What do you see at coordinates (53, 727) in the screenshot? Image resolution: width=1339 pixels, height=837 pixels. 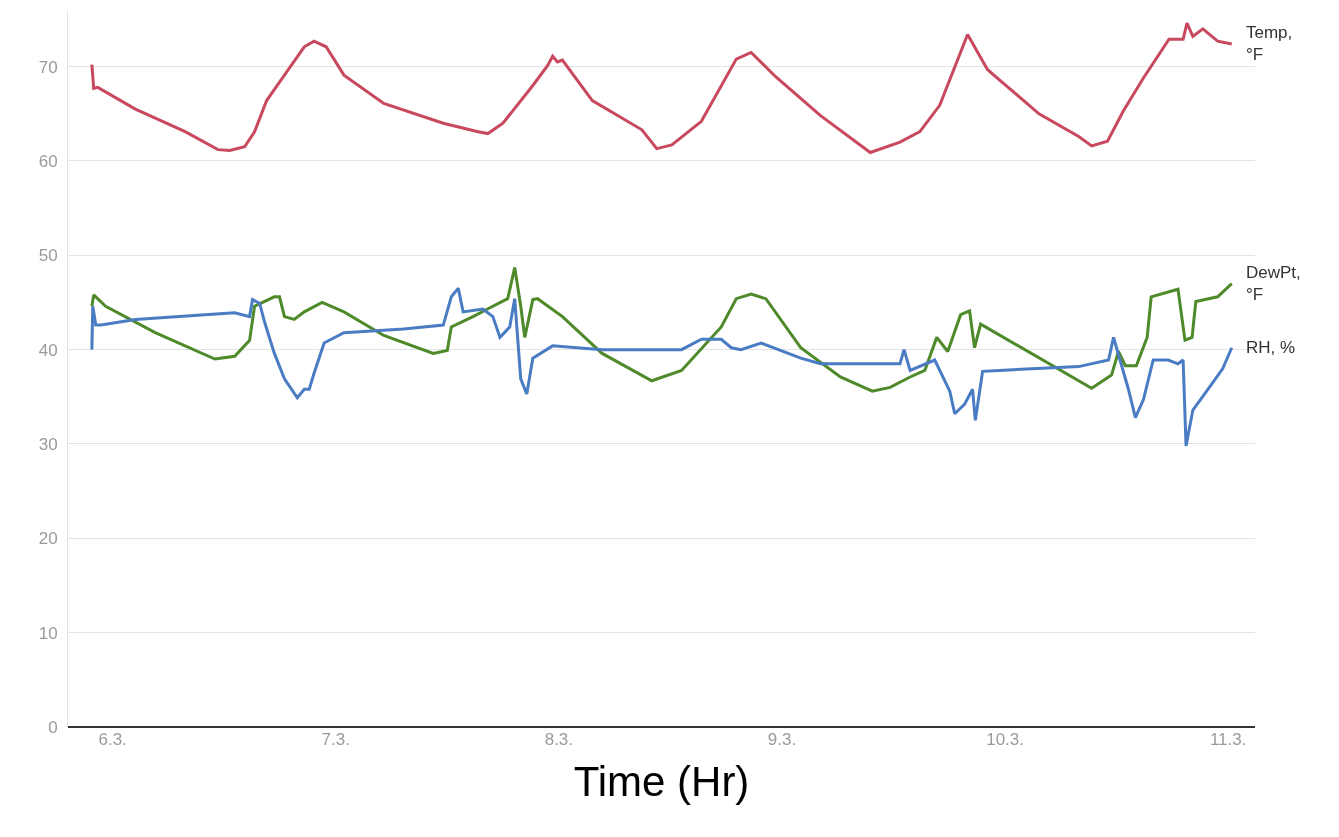 I see `y-tick-label: 0` at bounding box center [53, 727].